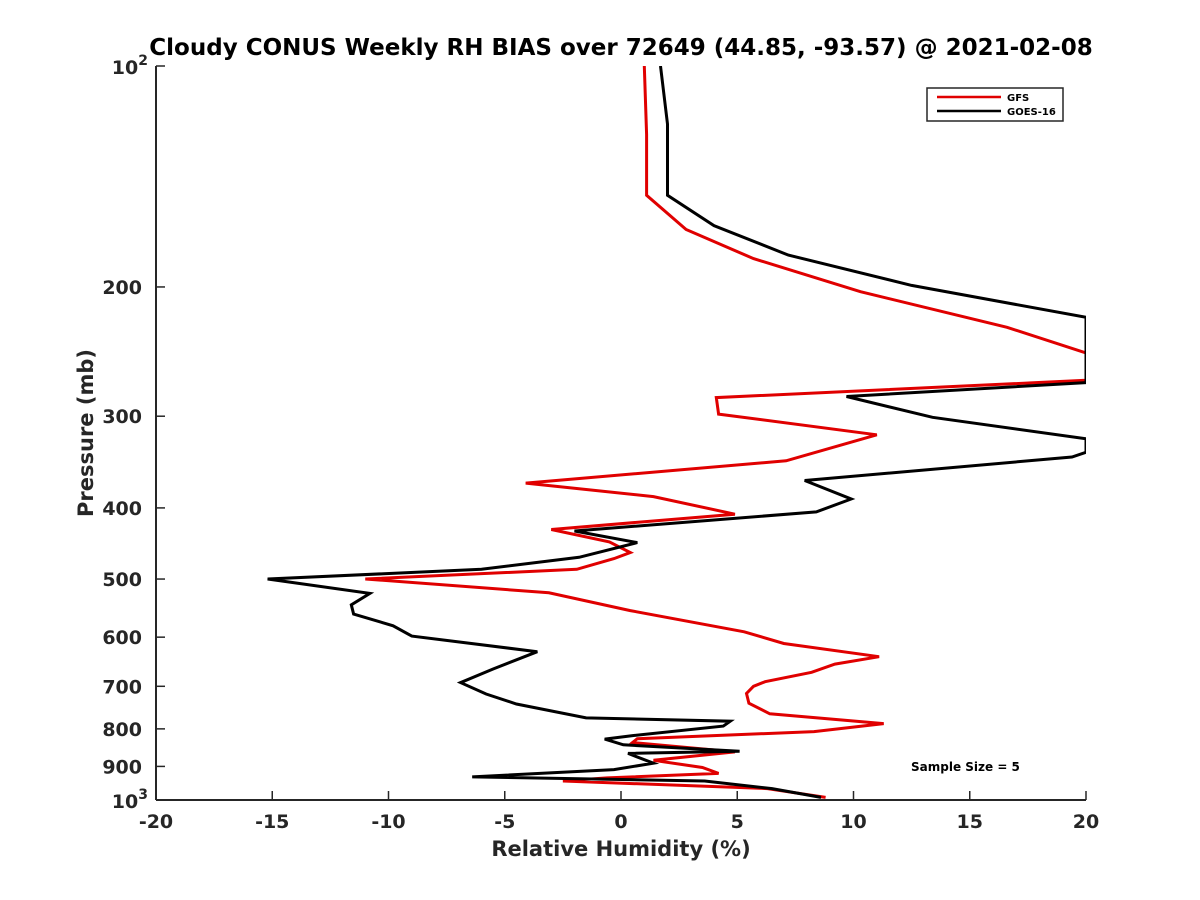 The width and height of the screenshot is (1200, 900). Describe the element at coordinates (388, 822) in the screenshot. I see `x-tick-label: -10` at that location.